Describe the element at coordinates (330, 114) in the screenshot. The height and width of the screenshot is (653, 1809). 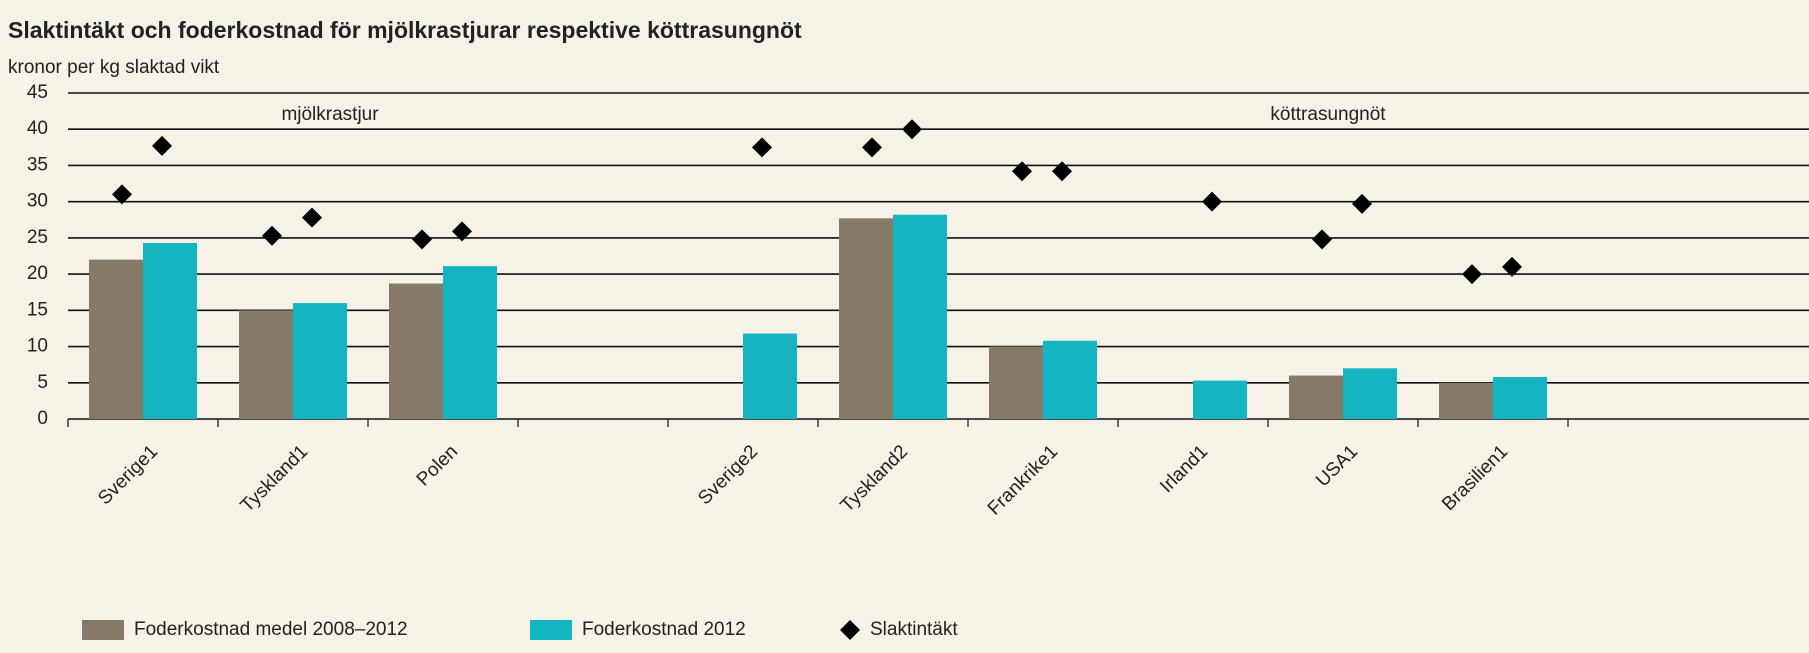
I see `annotation: mjölkrastjur` at that location.